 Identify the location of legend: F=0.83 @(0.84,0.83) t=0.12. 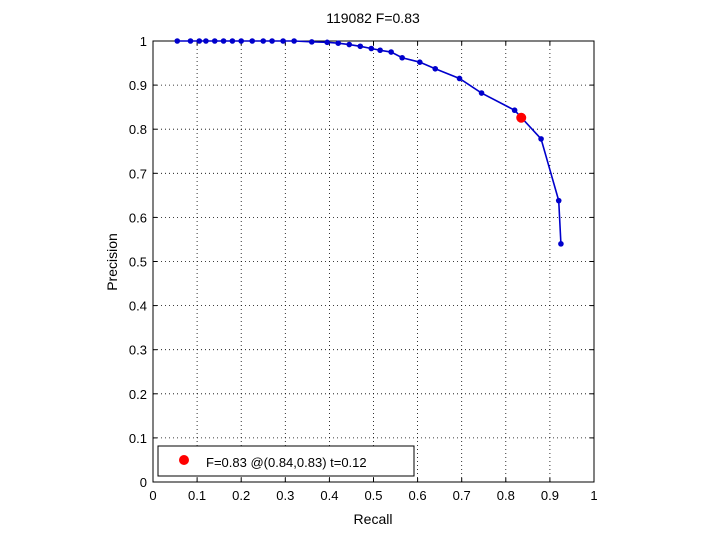
(286, 461).